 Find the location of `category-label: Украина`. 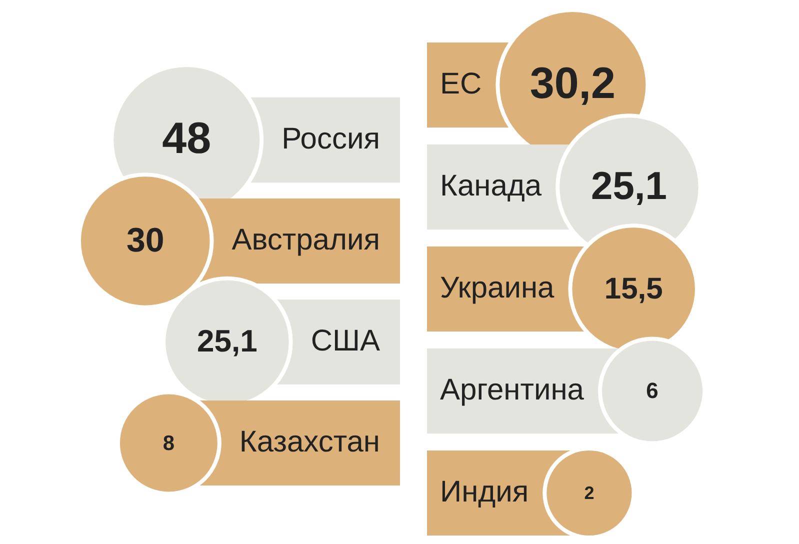

category-label: Украина is located at coordinates (497, 287).